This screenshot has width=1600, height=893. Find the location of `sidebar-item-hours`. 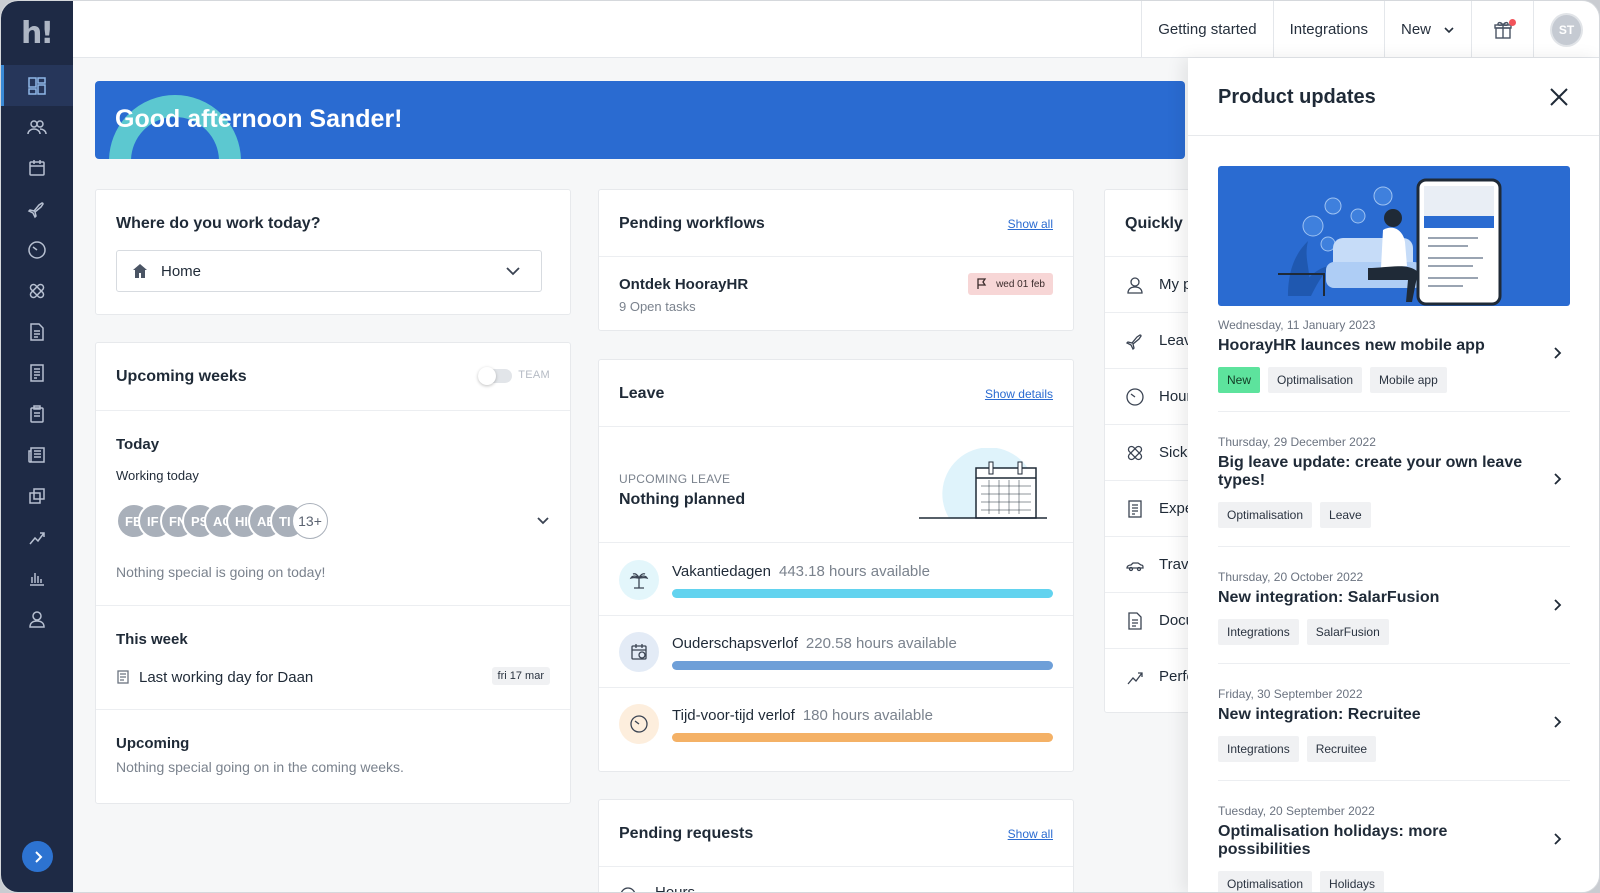

sidebar-item-hours is located at coordinates (37, 249).